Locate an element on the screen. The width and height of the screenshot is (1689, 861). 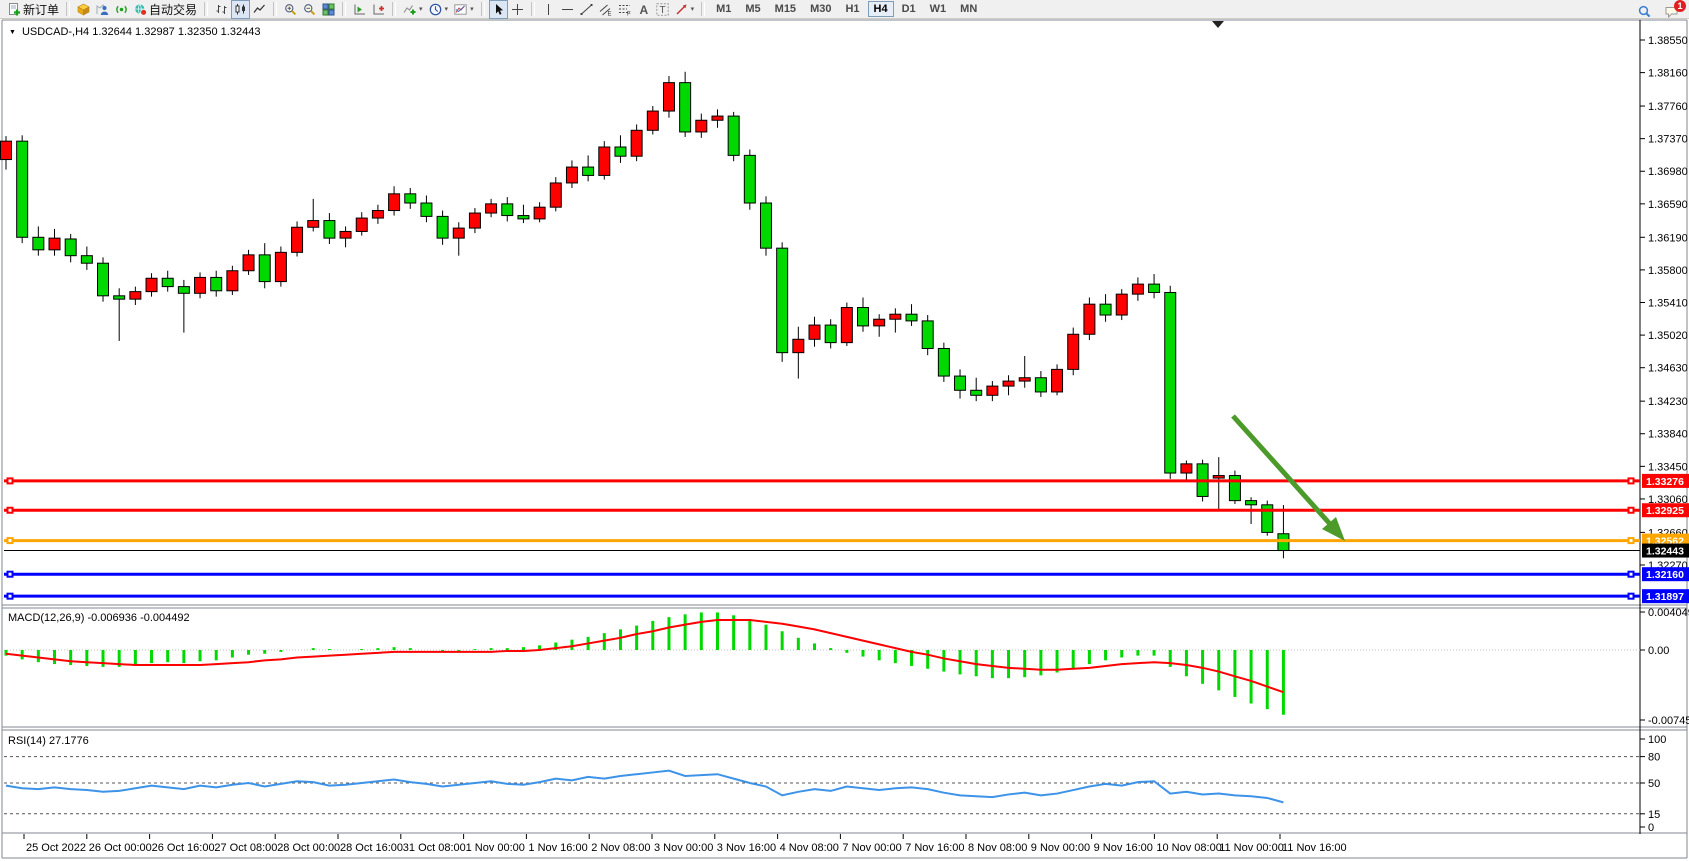
svg-text: 15 is located at coordinates (1654, 815).